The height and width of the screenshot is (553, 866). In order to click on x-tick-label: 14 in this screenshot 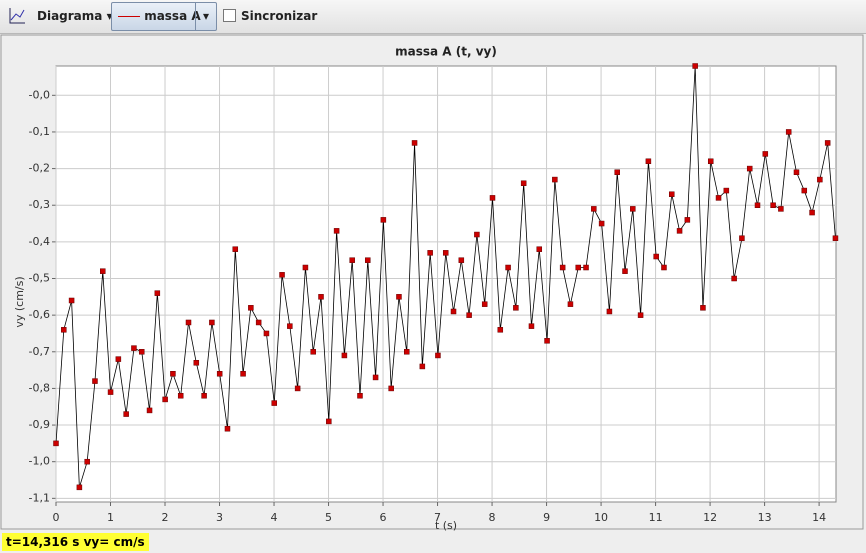, I will do `click(819, 517)`.